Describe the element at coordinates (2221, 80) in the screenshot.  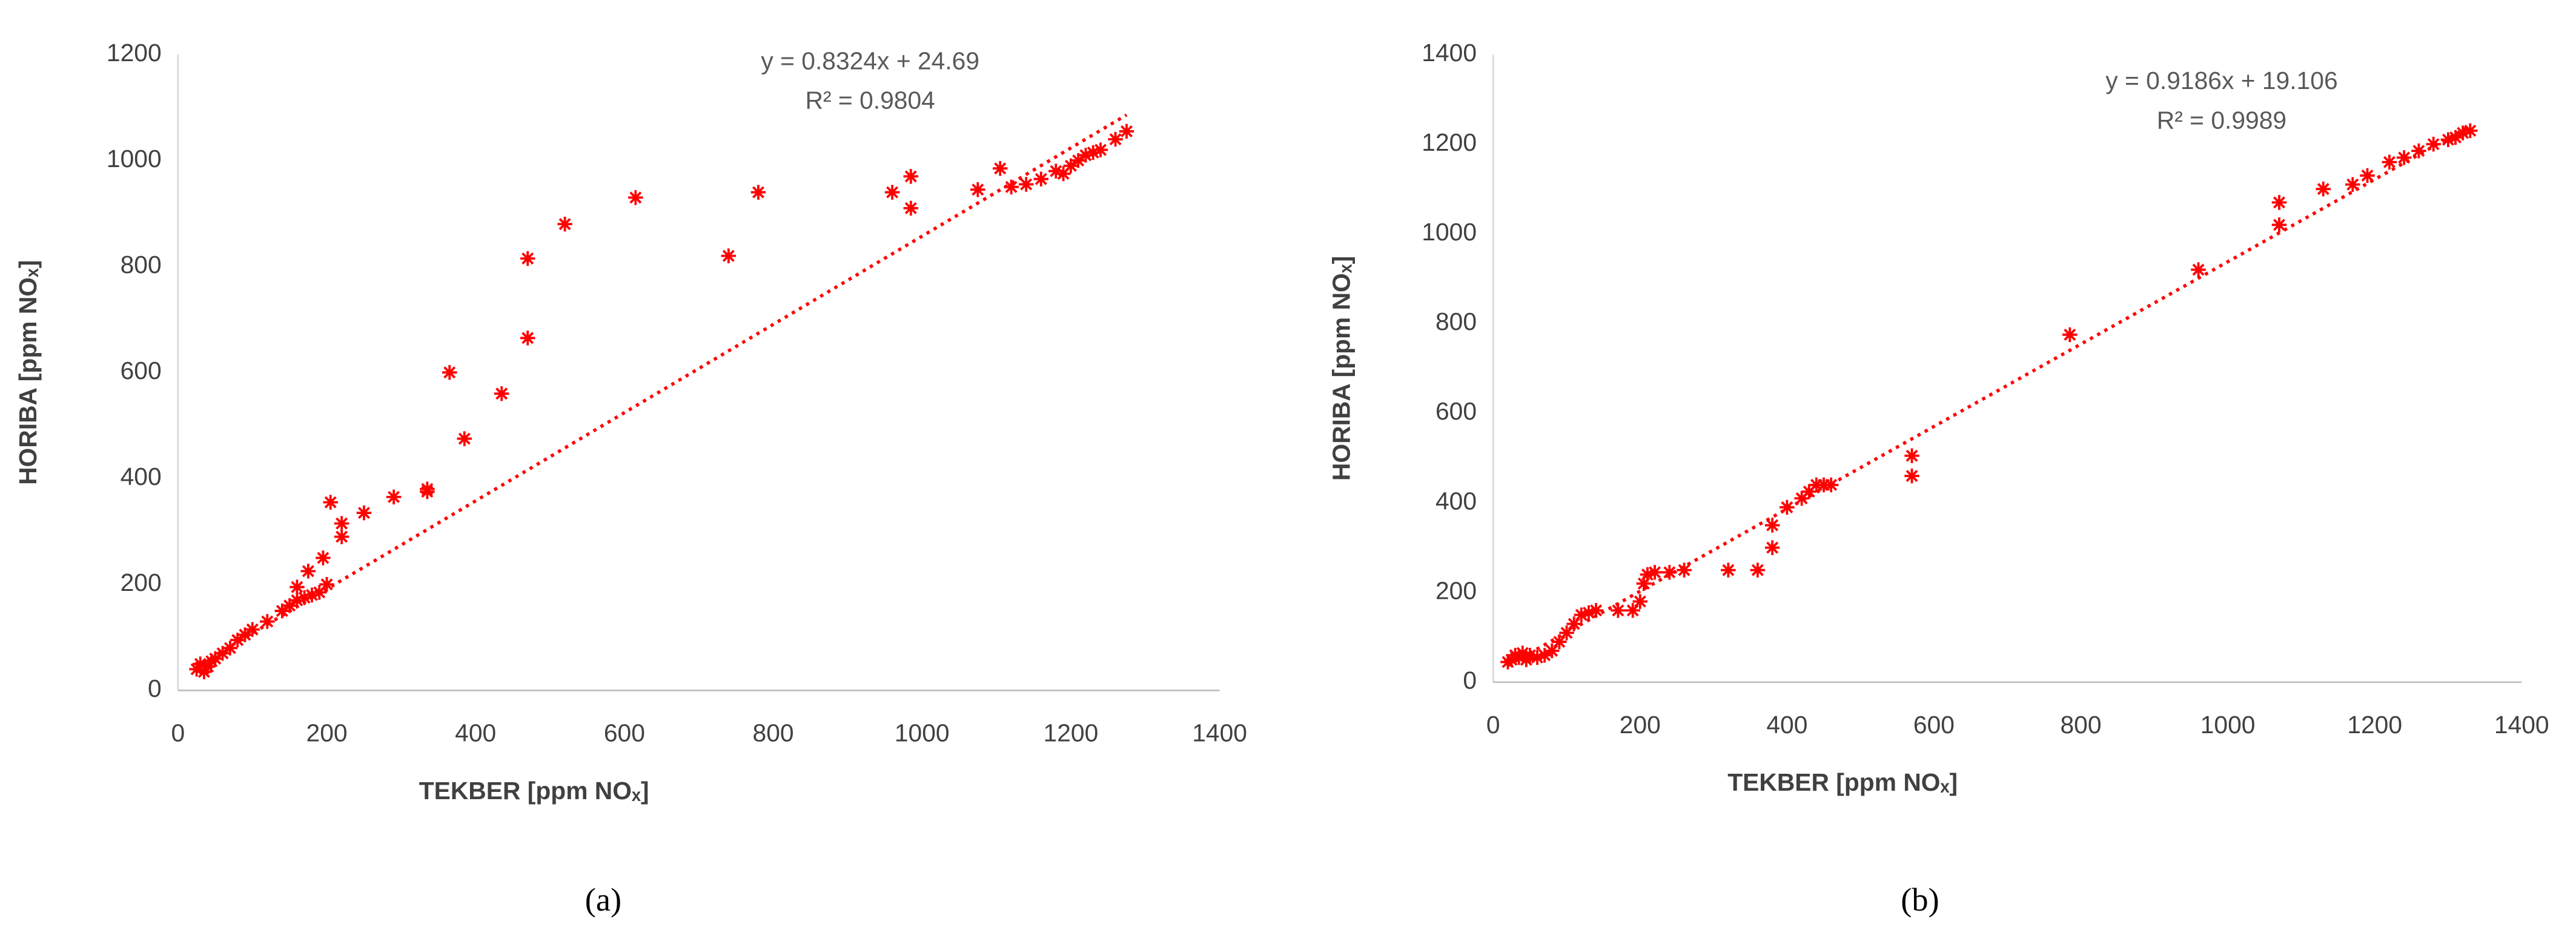
I see `trend-equation: y = 0.9186x + 19.106` at that location.